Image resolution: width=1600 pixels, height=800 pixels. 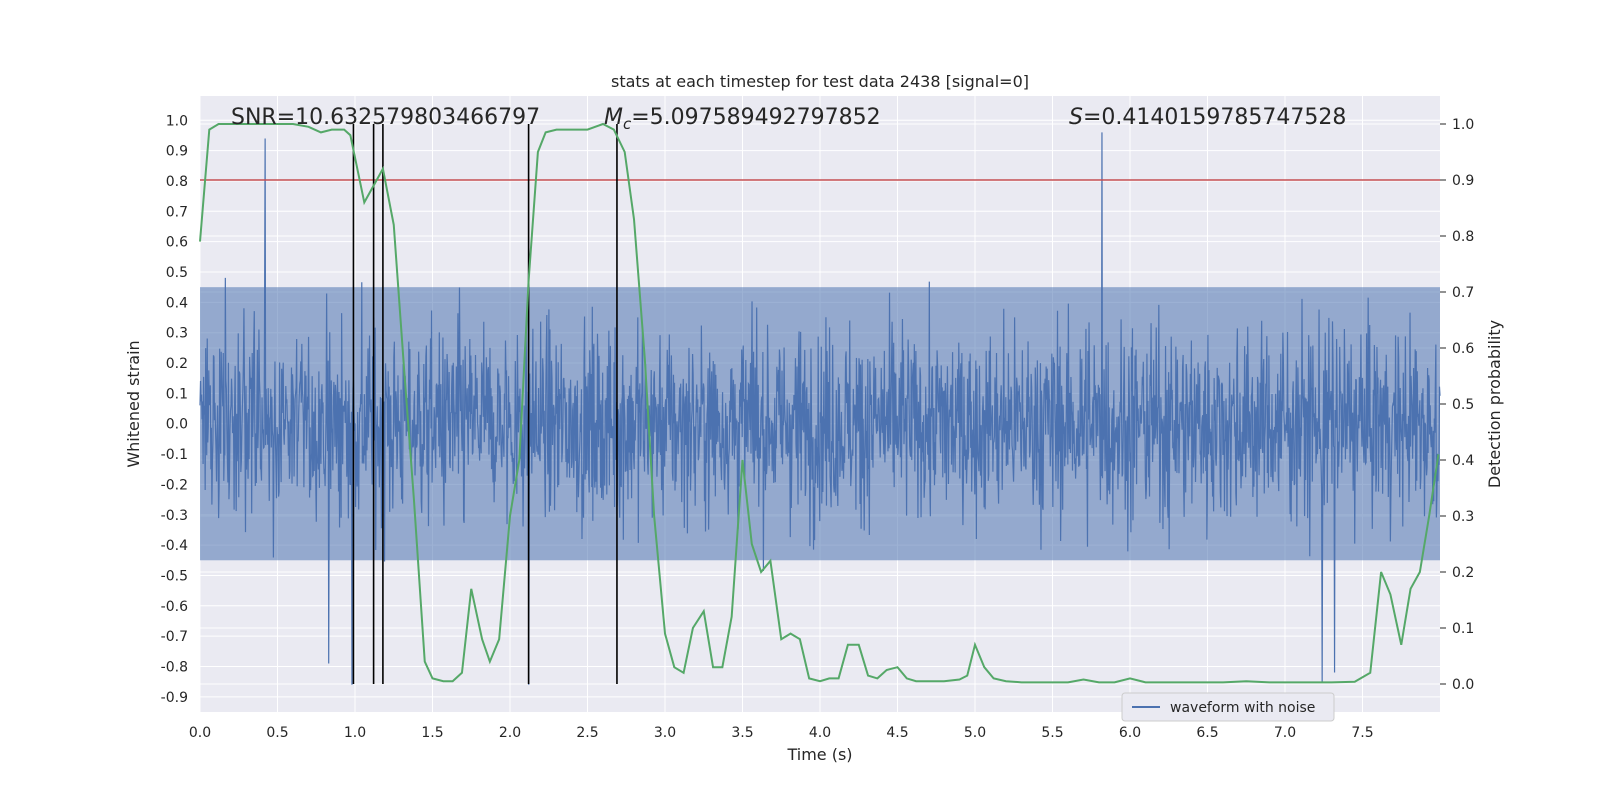 What do you see at coordinates (1052, 733) in the screenshot?
I see `x-tick-label: 5.5` at bounding box center [1052, 733].